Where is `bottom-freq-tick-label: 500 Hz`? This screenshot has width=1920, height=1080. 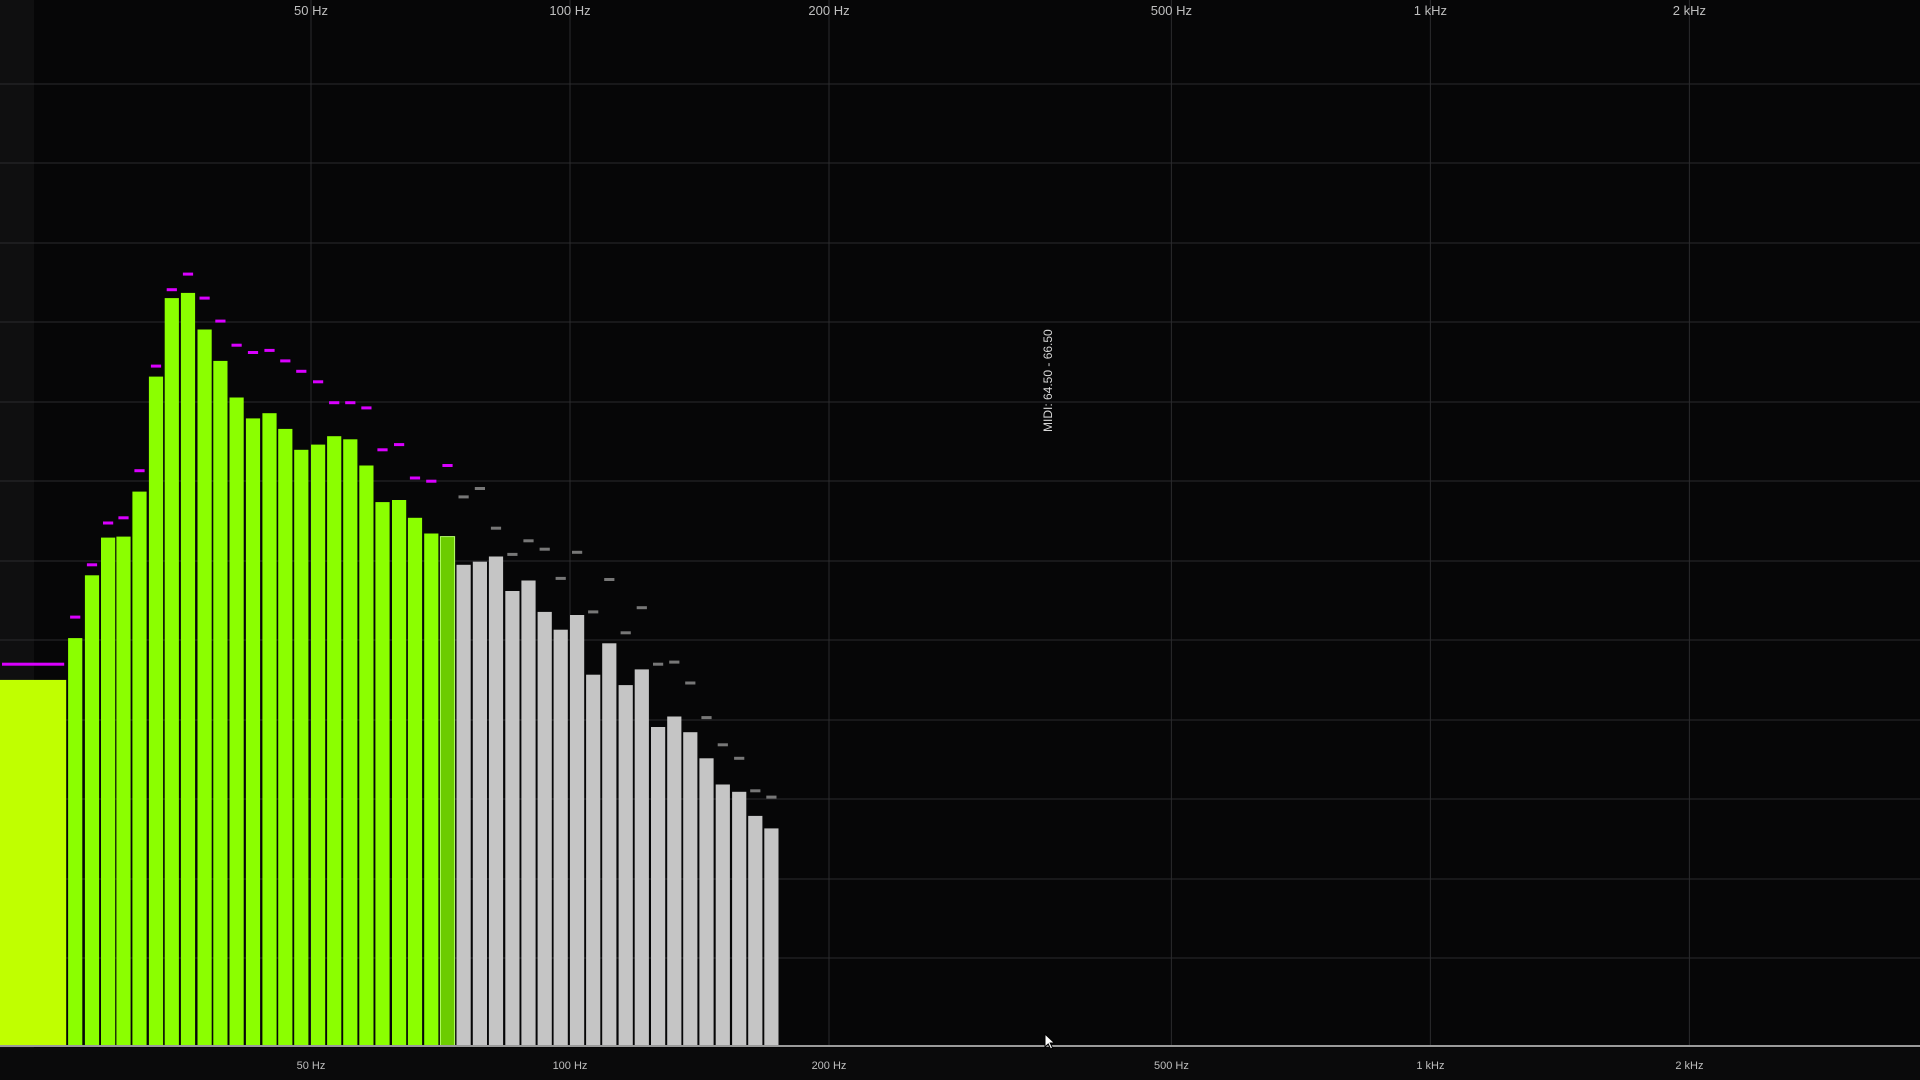
bottom-freq-tick-label: 500 Hz is located at coordinates (1171, 1066).